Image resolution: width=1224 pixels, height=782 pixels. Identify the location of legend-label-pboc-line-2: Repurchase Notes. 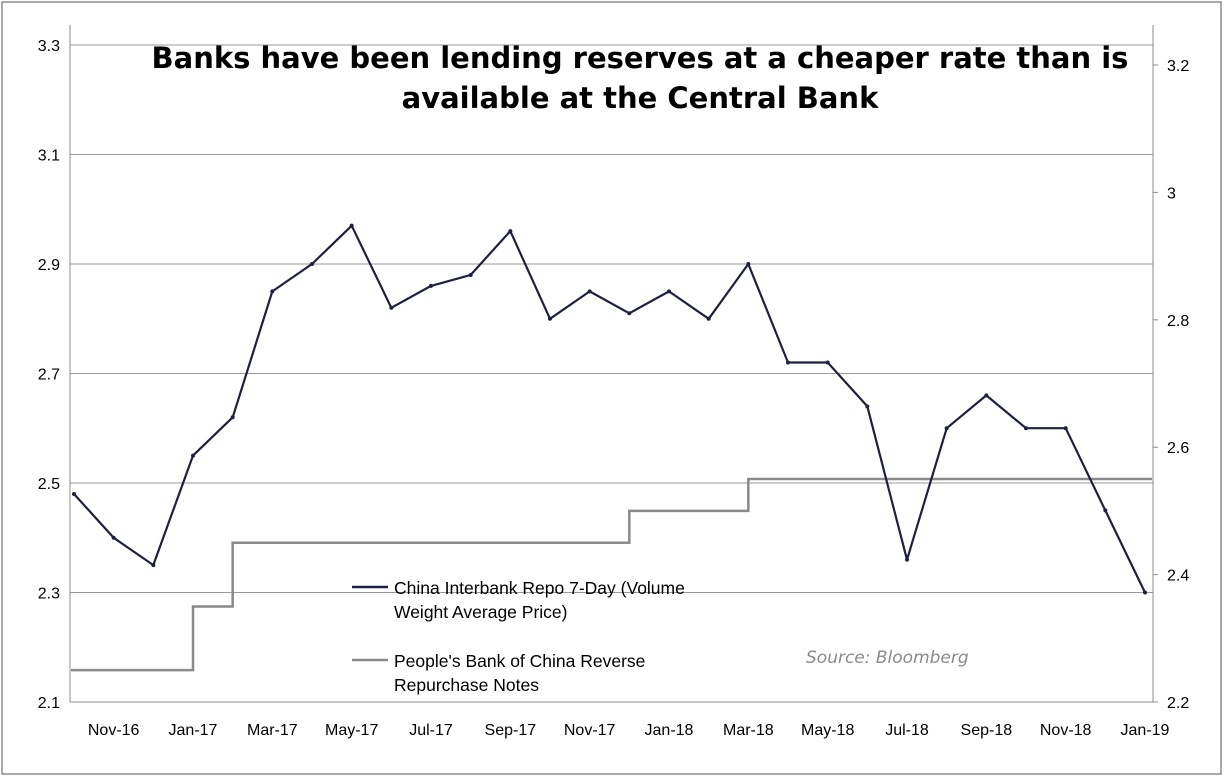
(466, 685).